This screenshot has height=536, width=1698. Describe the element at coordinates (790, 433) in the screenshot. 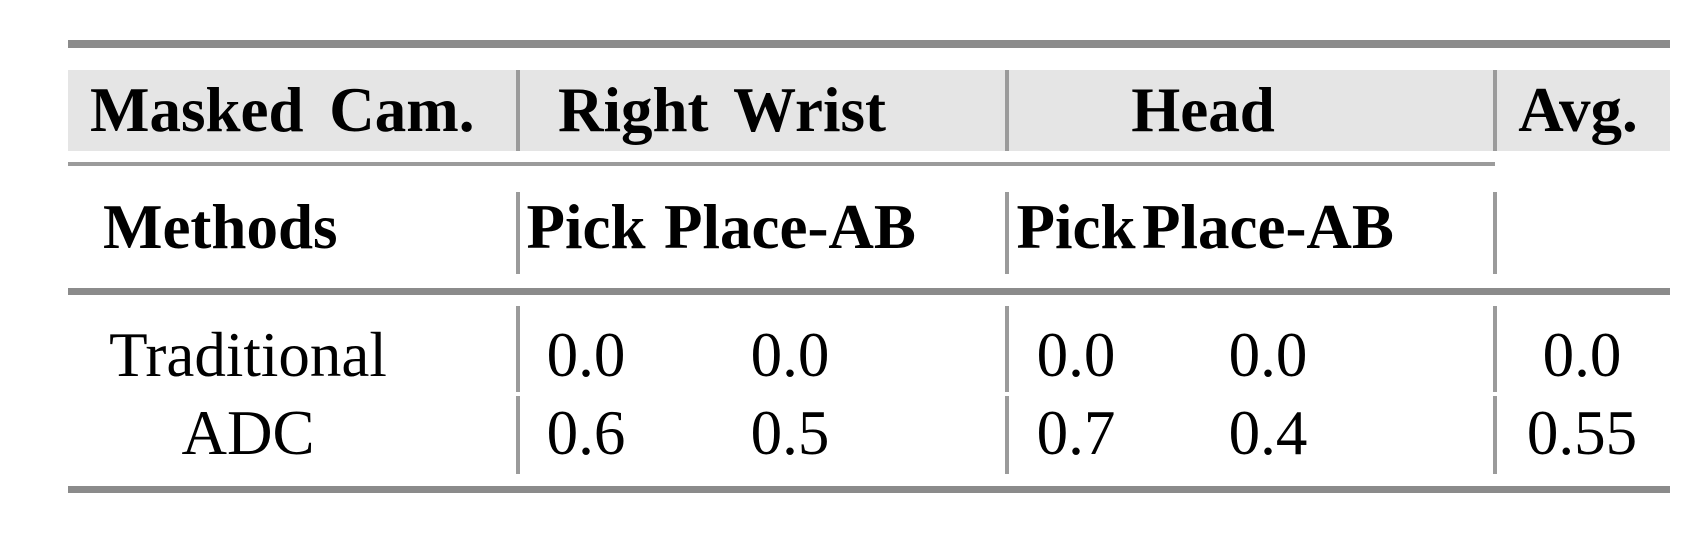

I see `row-adc-rw-place: 0.5` at that location.